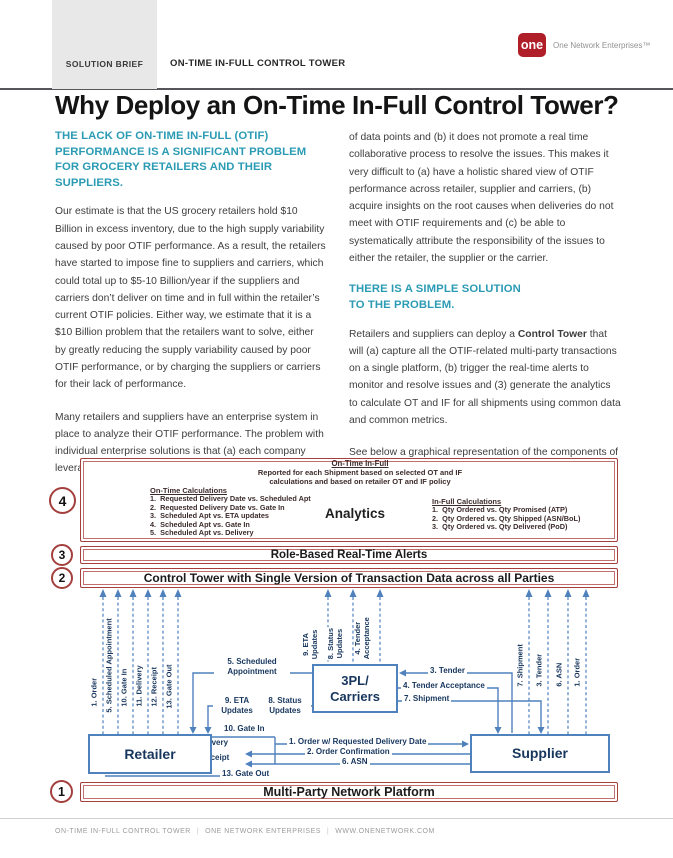 Image resolution: width=673 pixels, height=858 pixels. What do you see at coordinates (62, 578) in the screenshot?
I see `step-2-badge: 2` at bounding box center [62, 578].